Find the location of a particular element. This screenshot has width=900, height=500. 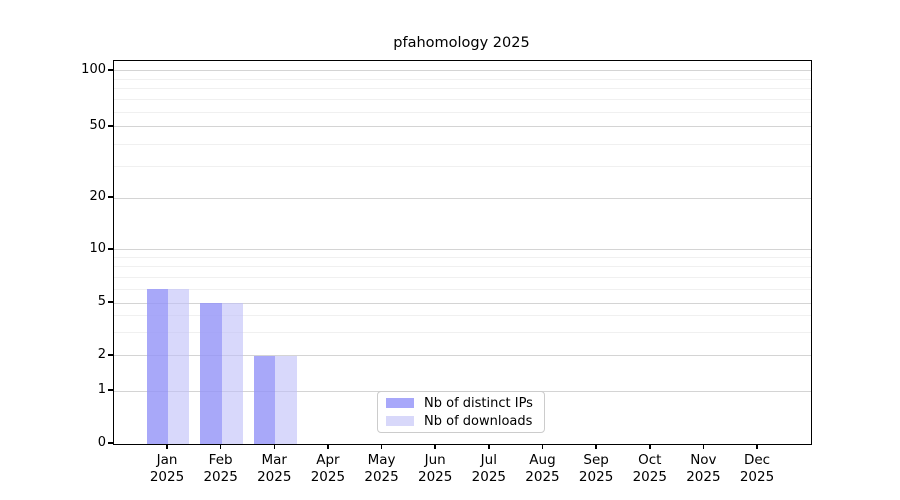

x-tick-label: Apr 2025 is located at coordinates (328, 468).